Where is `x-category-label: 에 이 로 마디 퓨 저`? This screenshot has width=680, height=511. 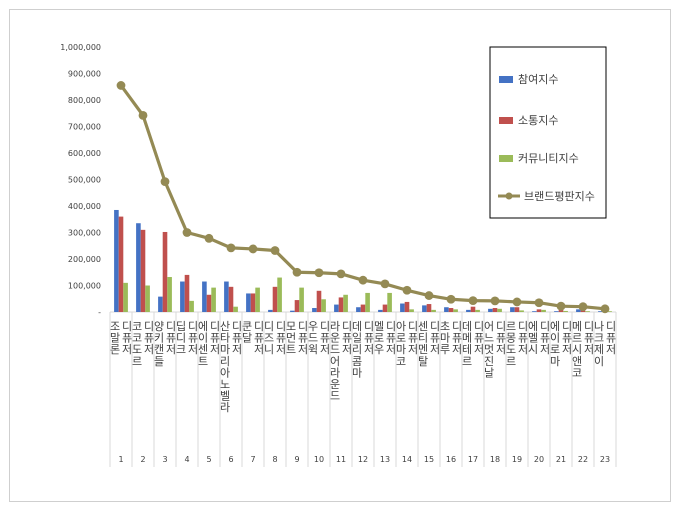
x-category-label: 에 이 로 마디 퓨 저 is located at coordinates (561, 344).